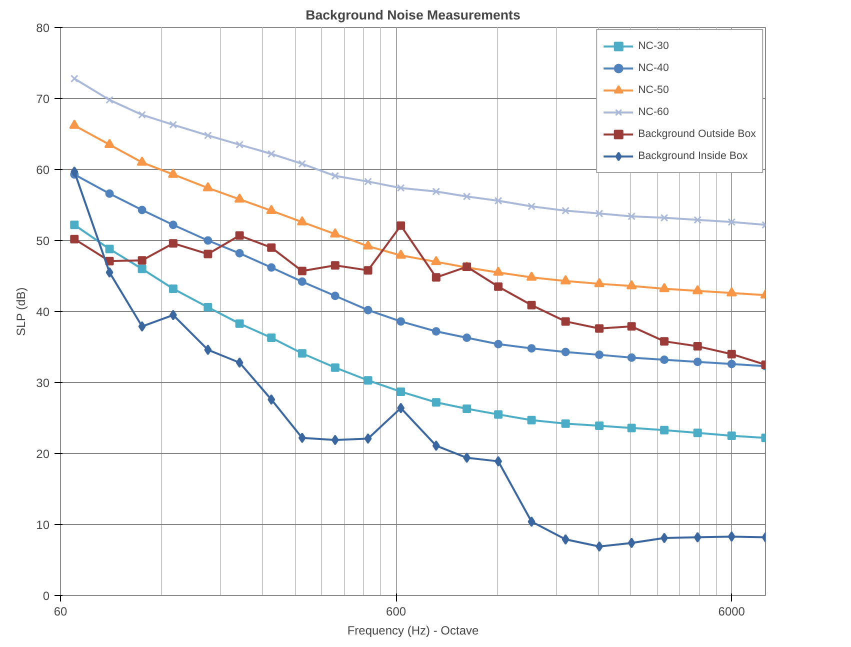 The image size is (851, 647). What do you see at coordinates (396, 611) in the screenshot?
I see `x-tick-label: 600` at bounding box center [396, 611].